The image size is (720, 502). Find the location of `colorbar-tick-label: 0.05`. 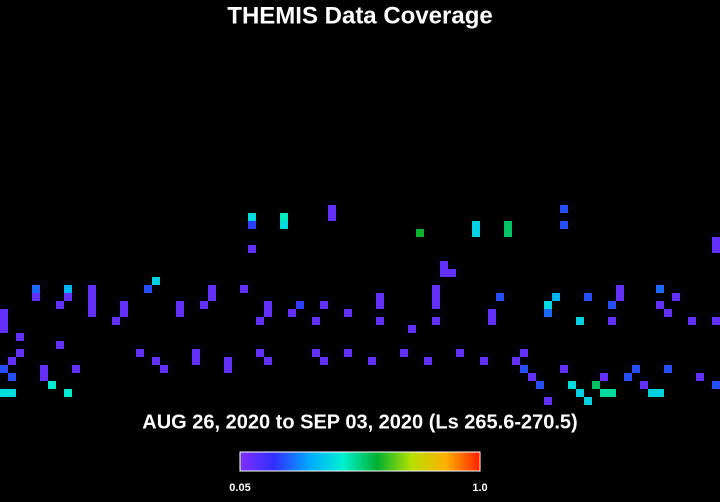

colorbar-tick-label: 0.05 is located at coordinates (239, 488).